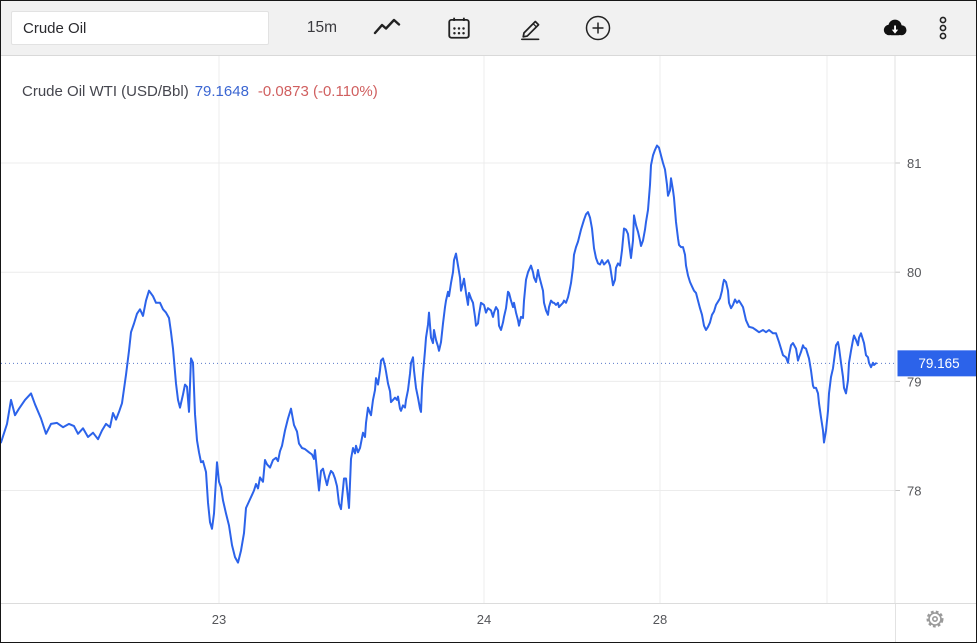  I want to click on y-axis-label: 81, so click(914, 163).